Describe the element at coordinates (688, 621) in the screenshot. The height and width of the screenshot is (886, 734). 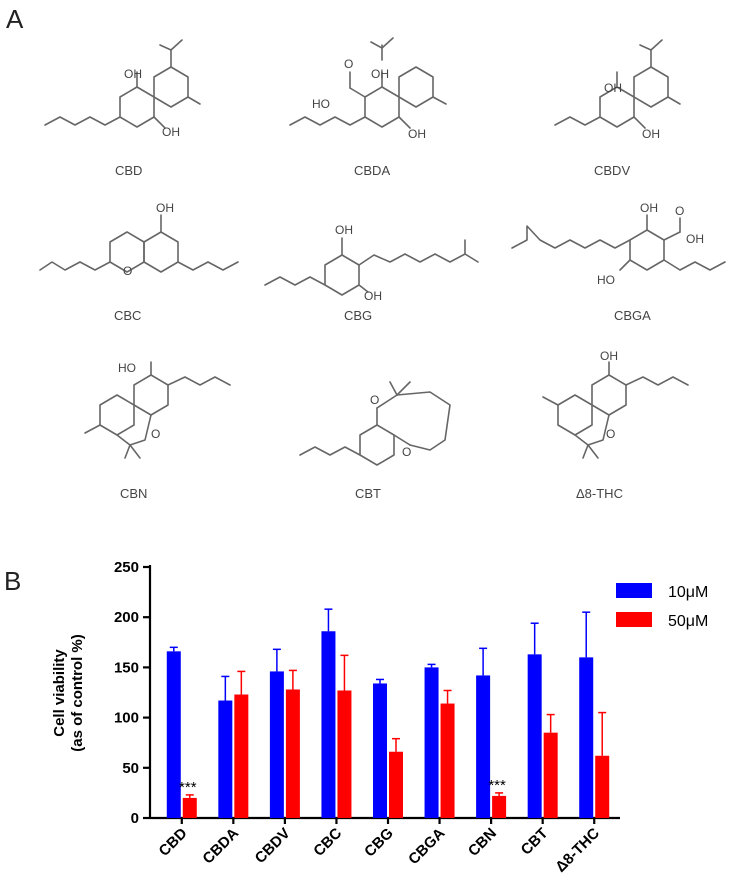
I see `legend-label: 50μM` at that location.